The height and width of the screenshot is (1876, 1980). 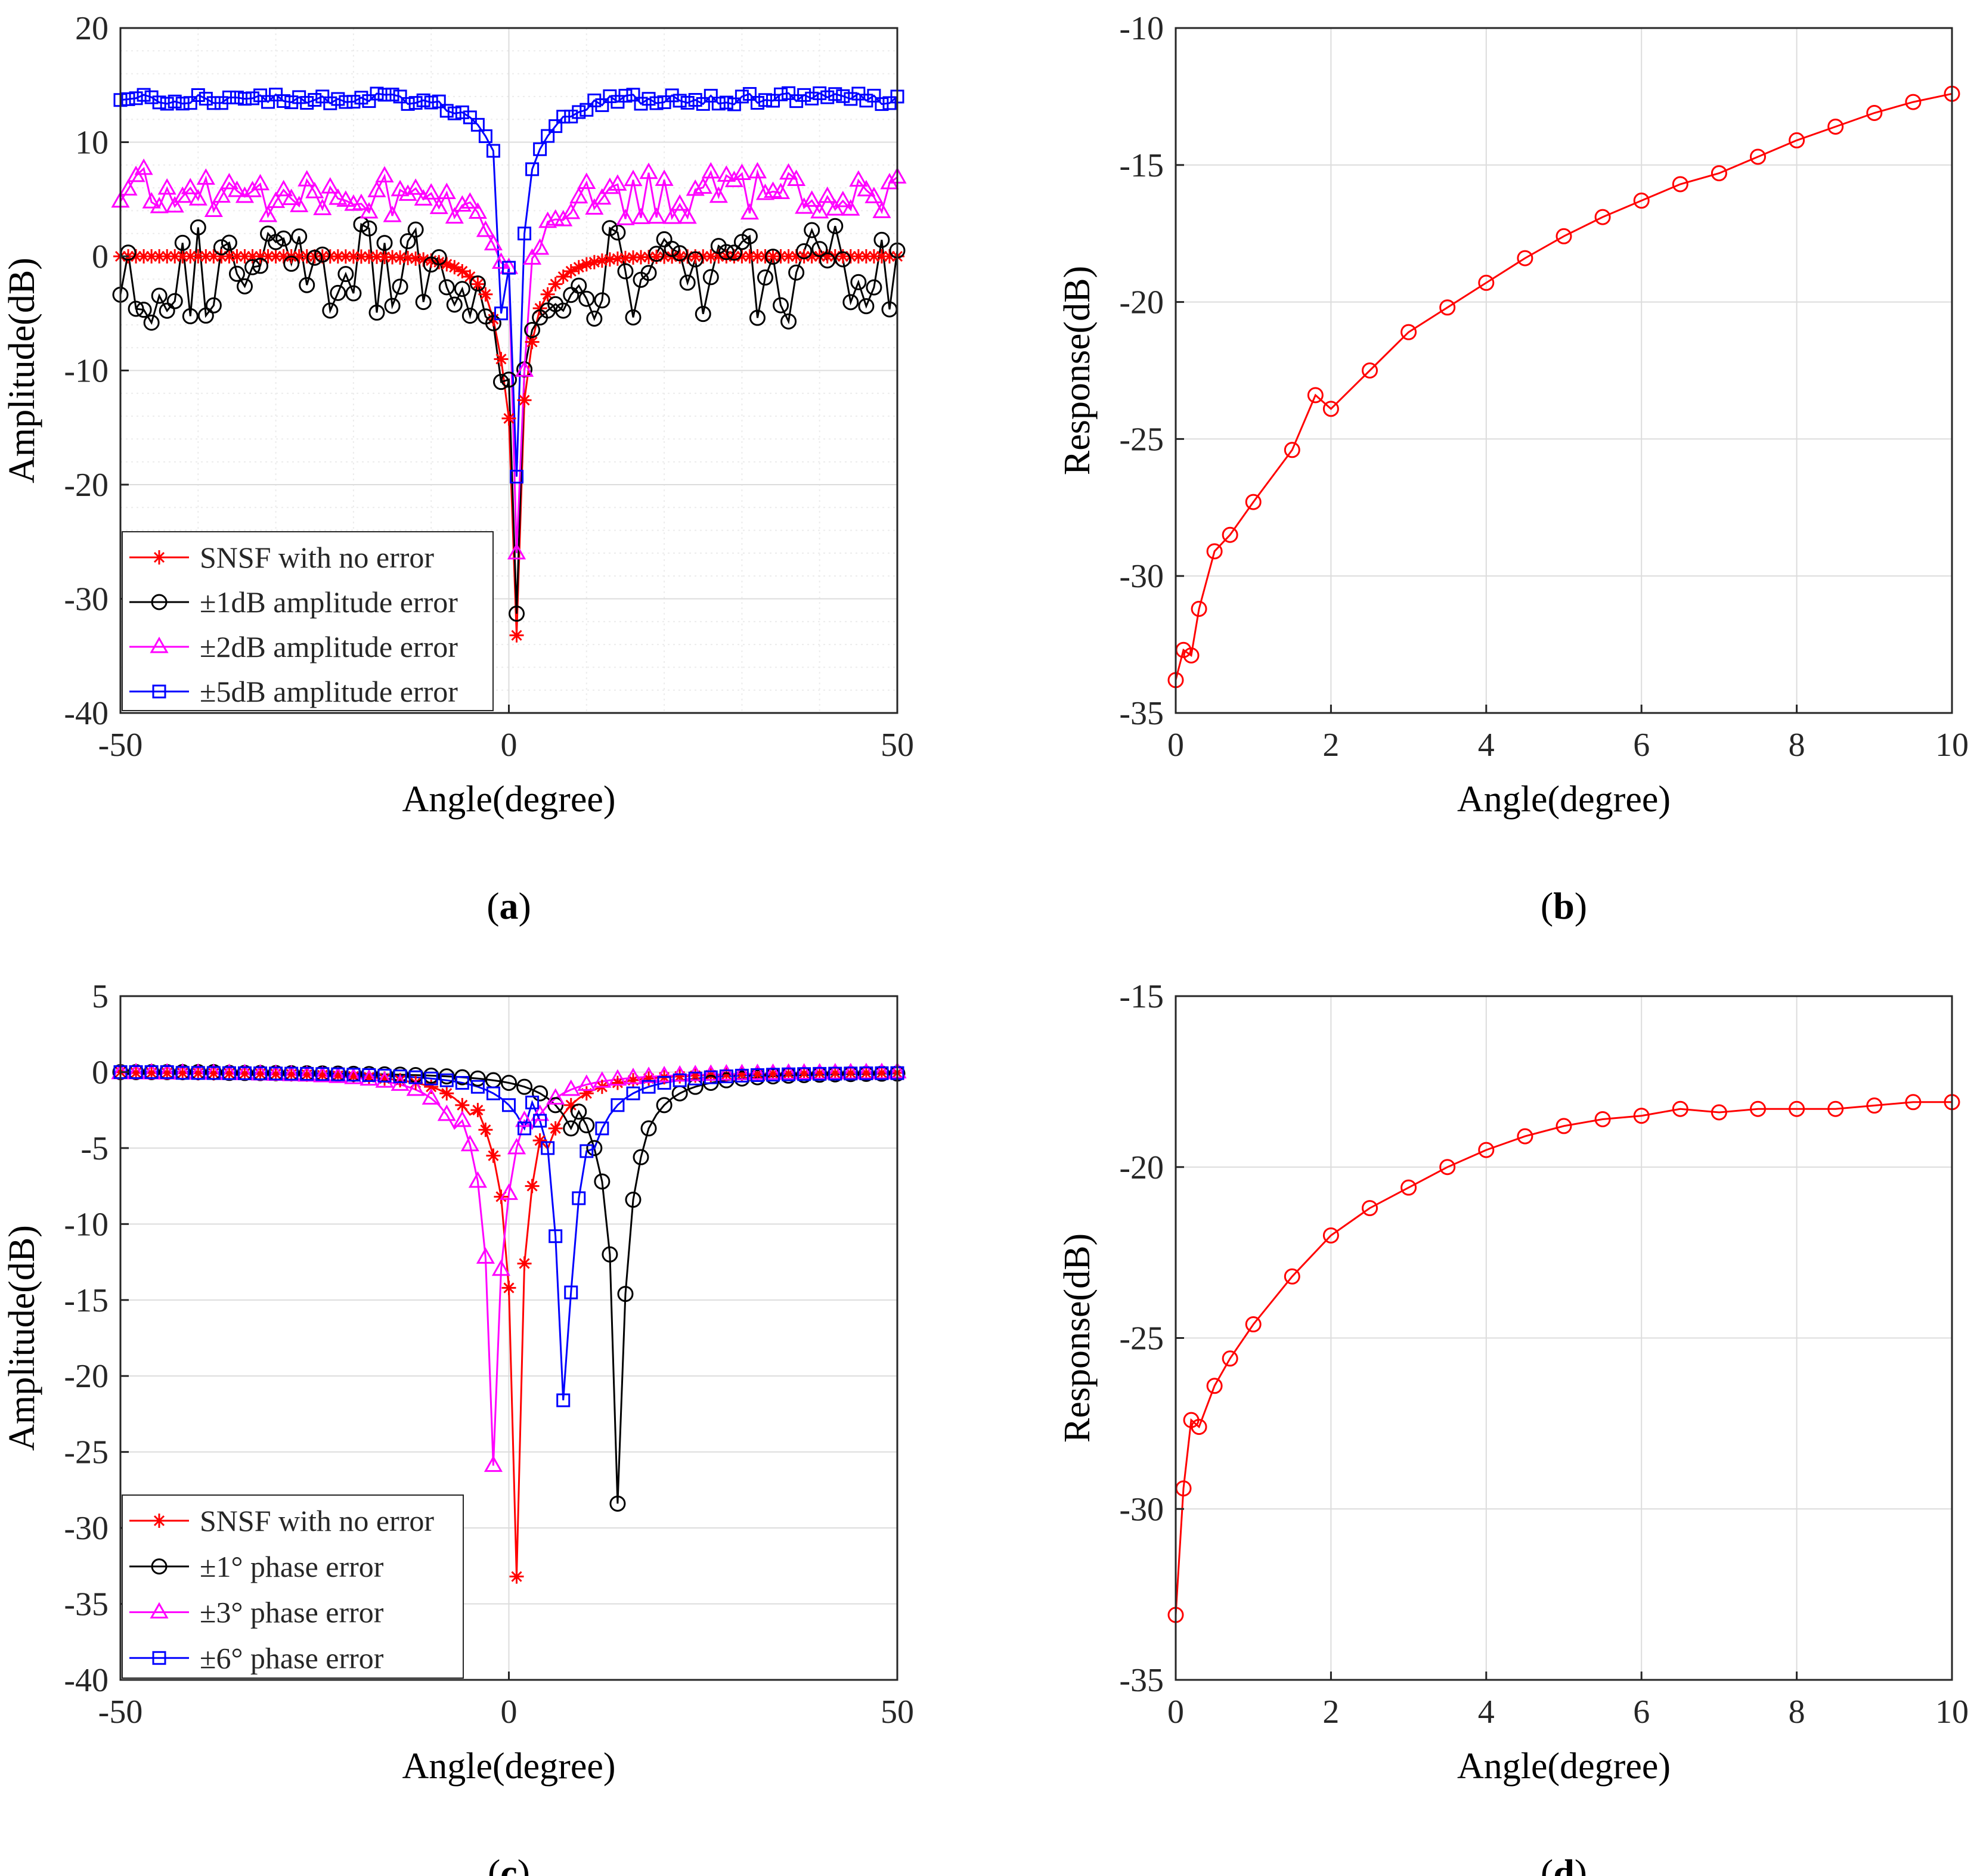 I want to click on panel-caption: (b), so click(x=1564, y=906).